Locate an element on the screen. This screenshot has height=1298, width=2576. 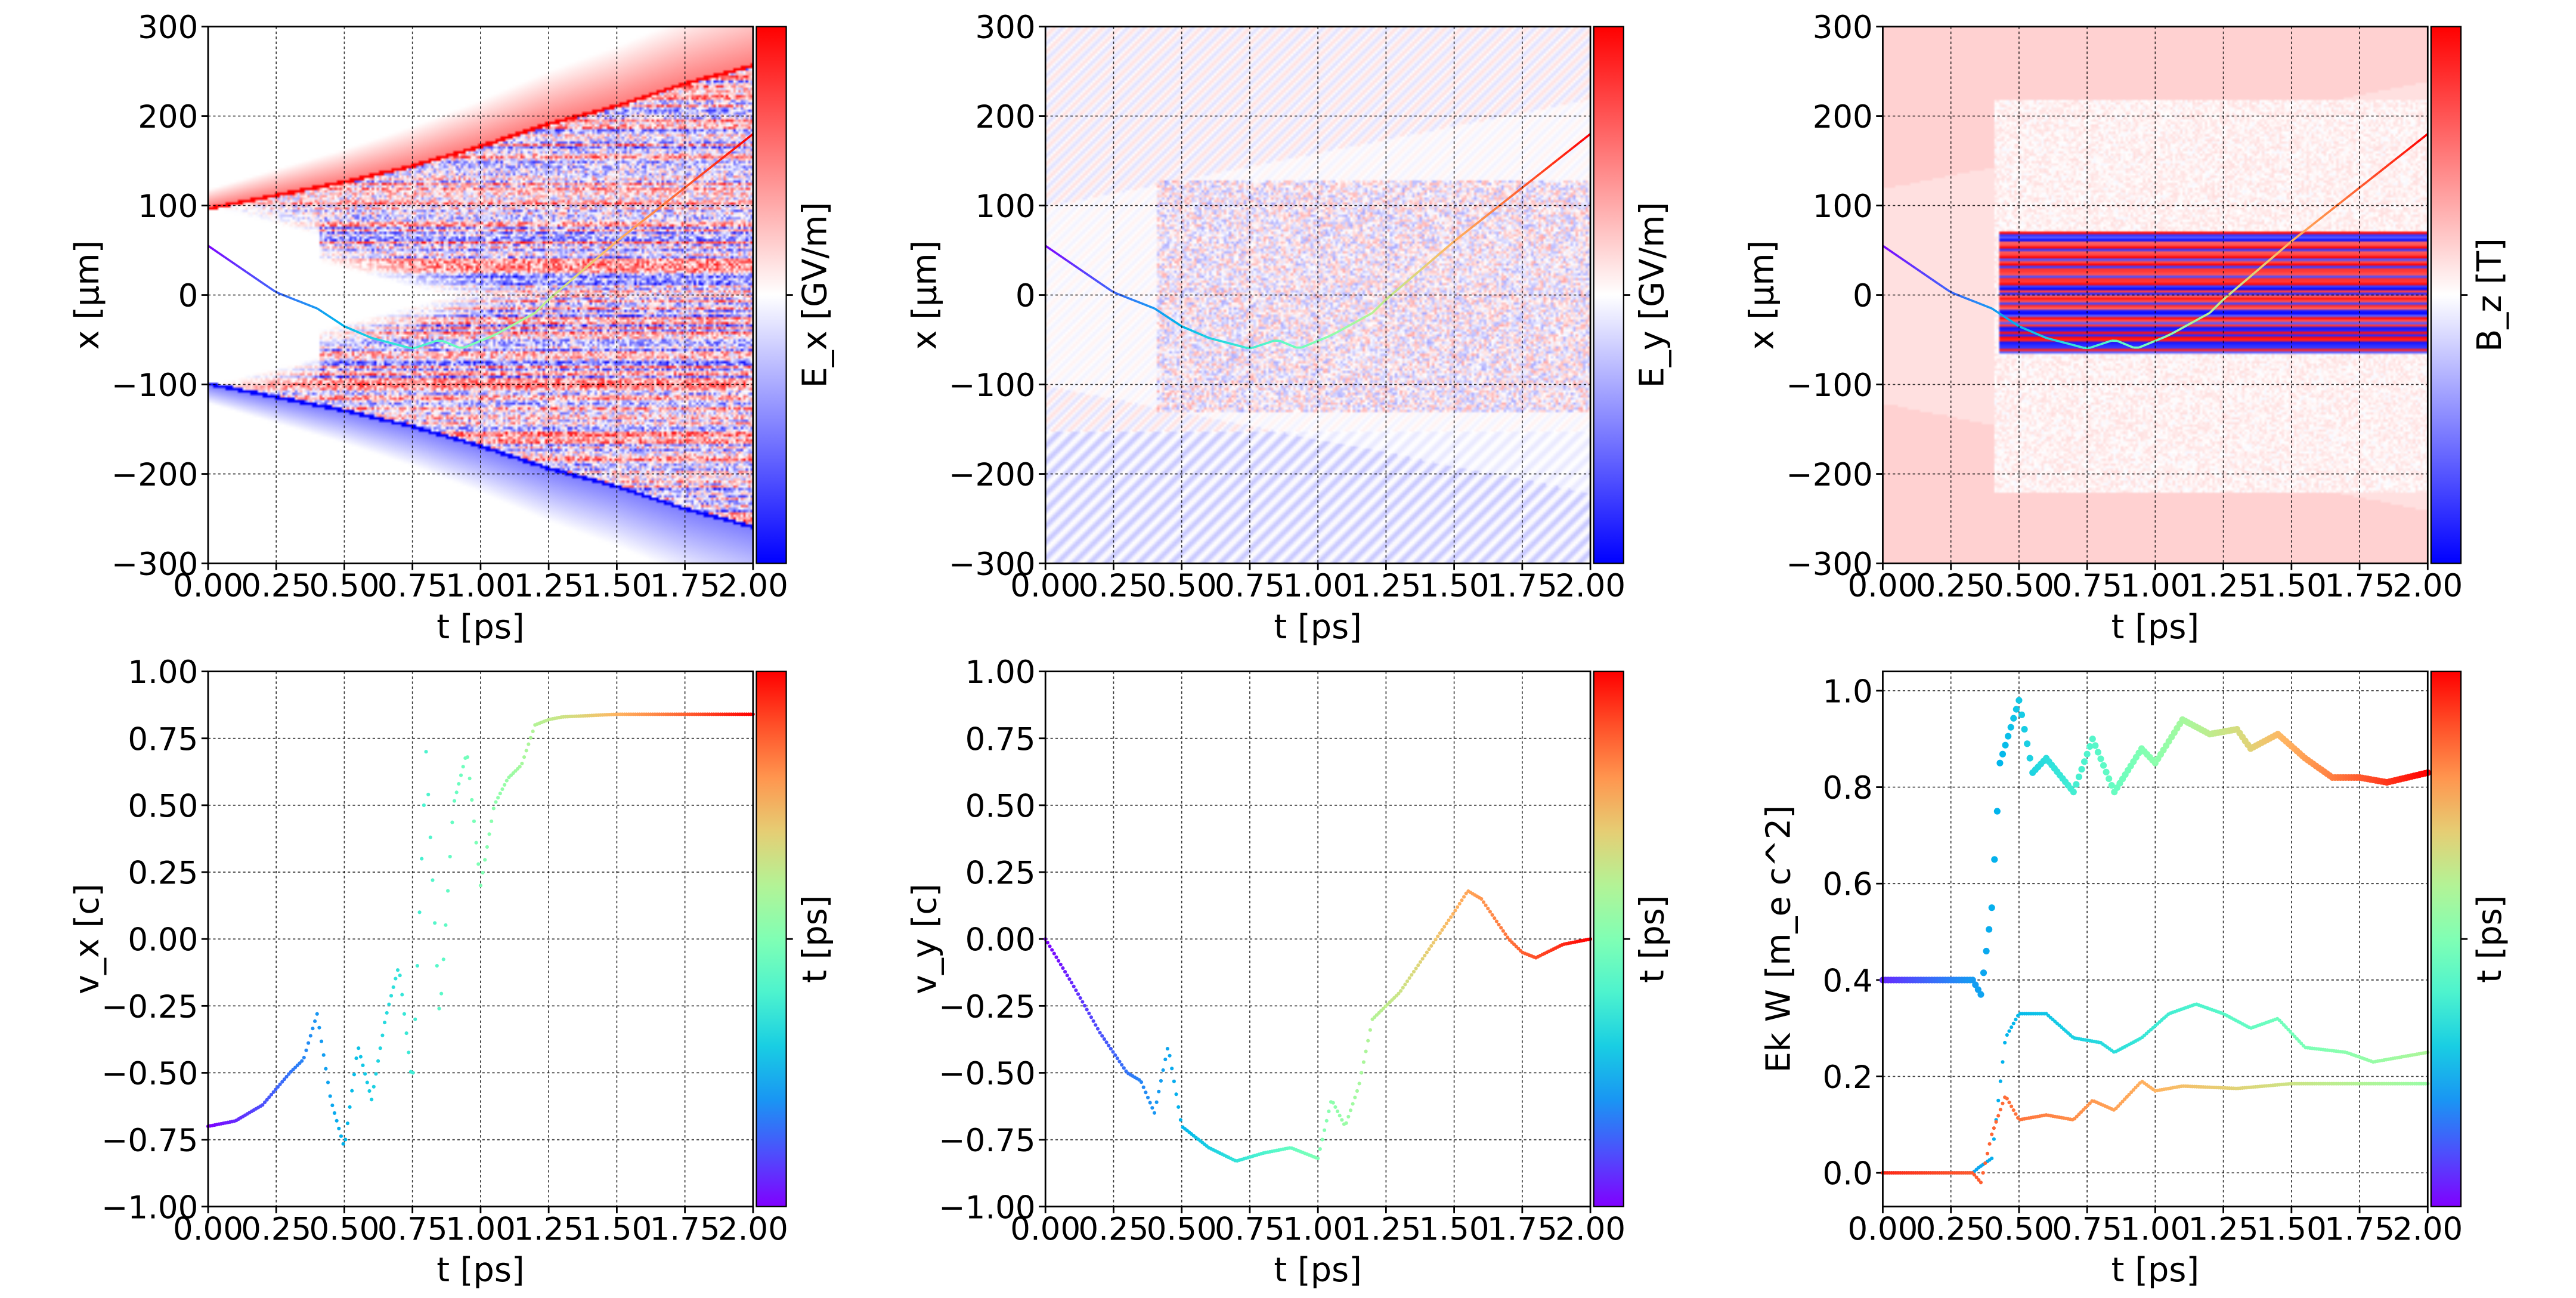
y-axis-label: Ek W [m_e c^2] is located at coordinates (1779, 939).